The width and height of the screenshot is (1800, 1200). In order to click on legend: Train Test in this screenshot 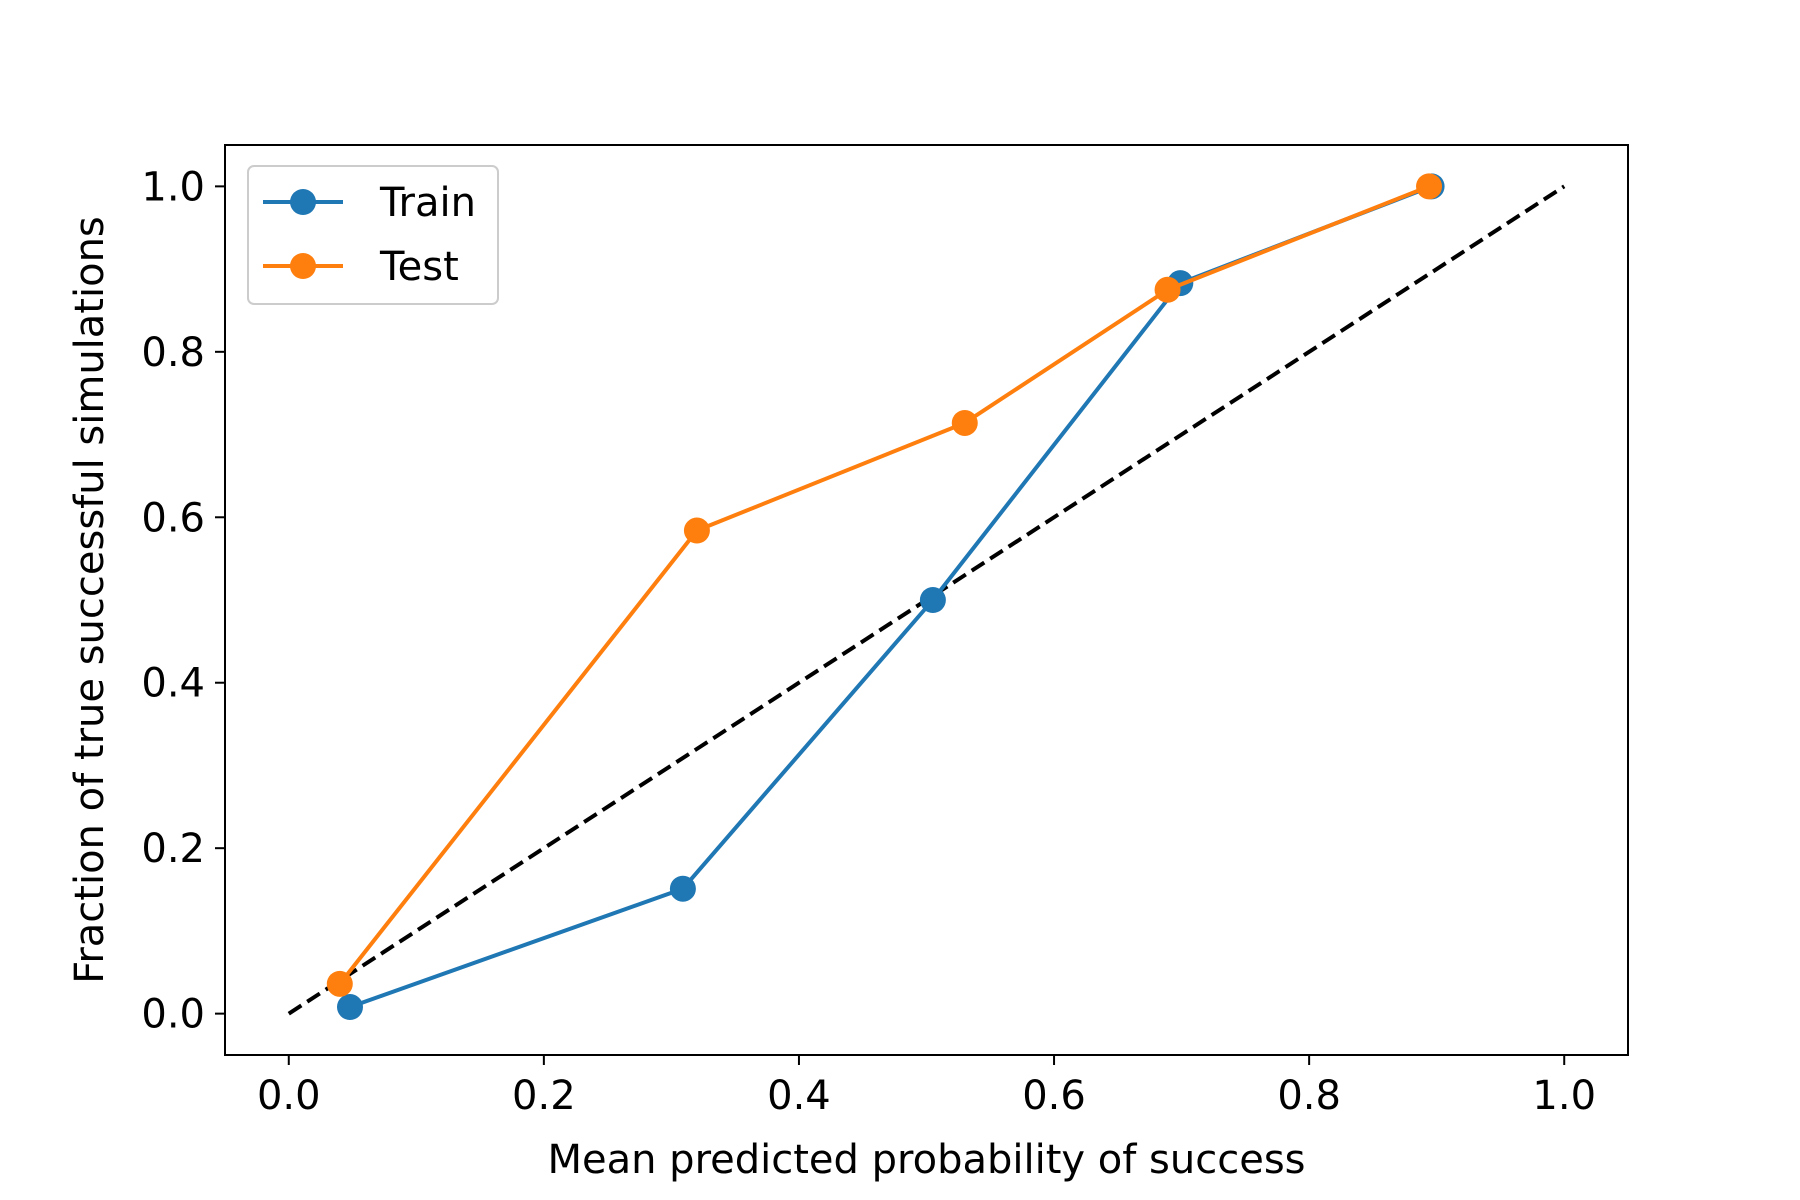, I will do `click(373, 235)`.